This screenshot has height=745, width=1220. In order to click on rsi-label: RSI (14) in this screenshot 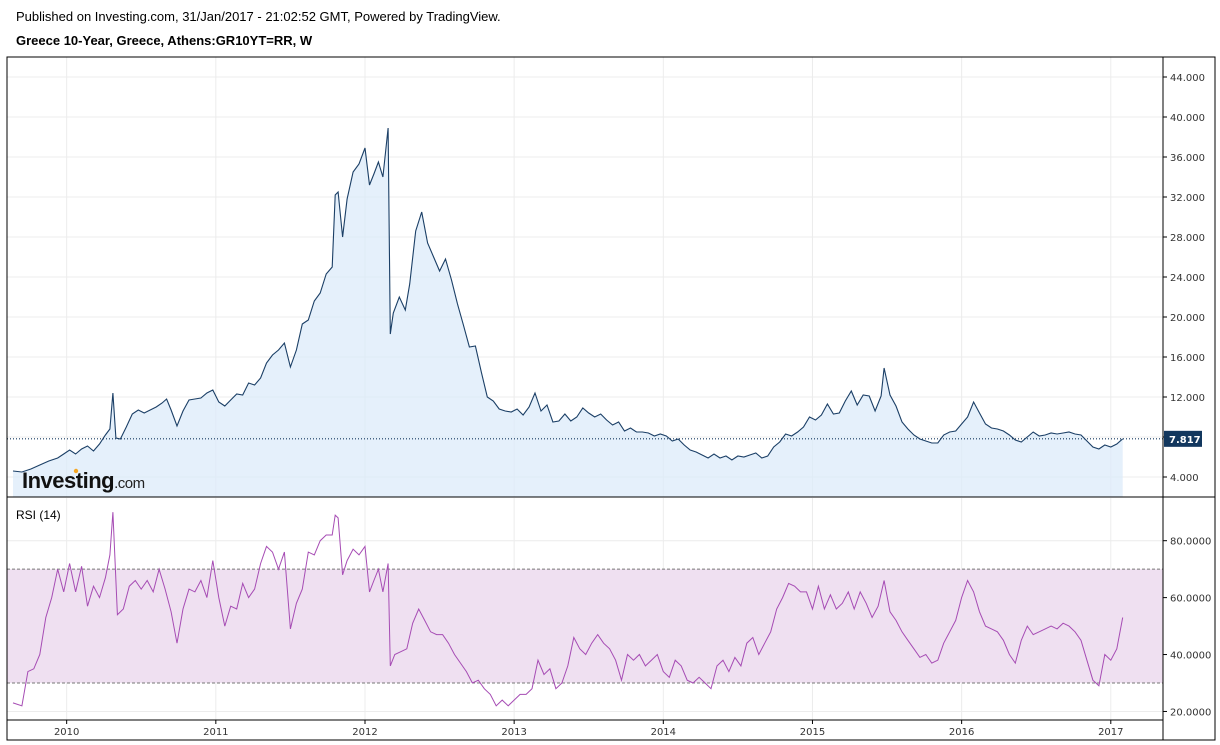, I will do `click(38, 515)`.